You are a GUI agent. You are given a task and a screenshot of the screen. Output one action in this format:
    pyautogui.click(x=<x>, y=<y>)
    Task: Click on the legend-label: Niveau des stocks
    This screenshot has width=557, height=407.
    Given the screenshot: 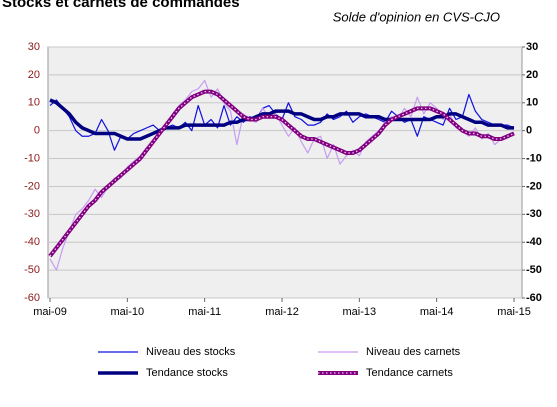 What is the action you would take?
    pyautogui.click(x=191, y=352)
    